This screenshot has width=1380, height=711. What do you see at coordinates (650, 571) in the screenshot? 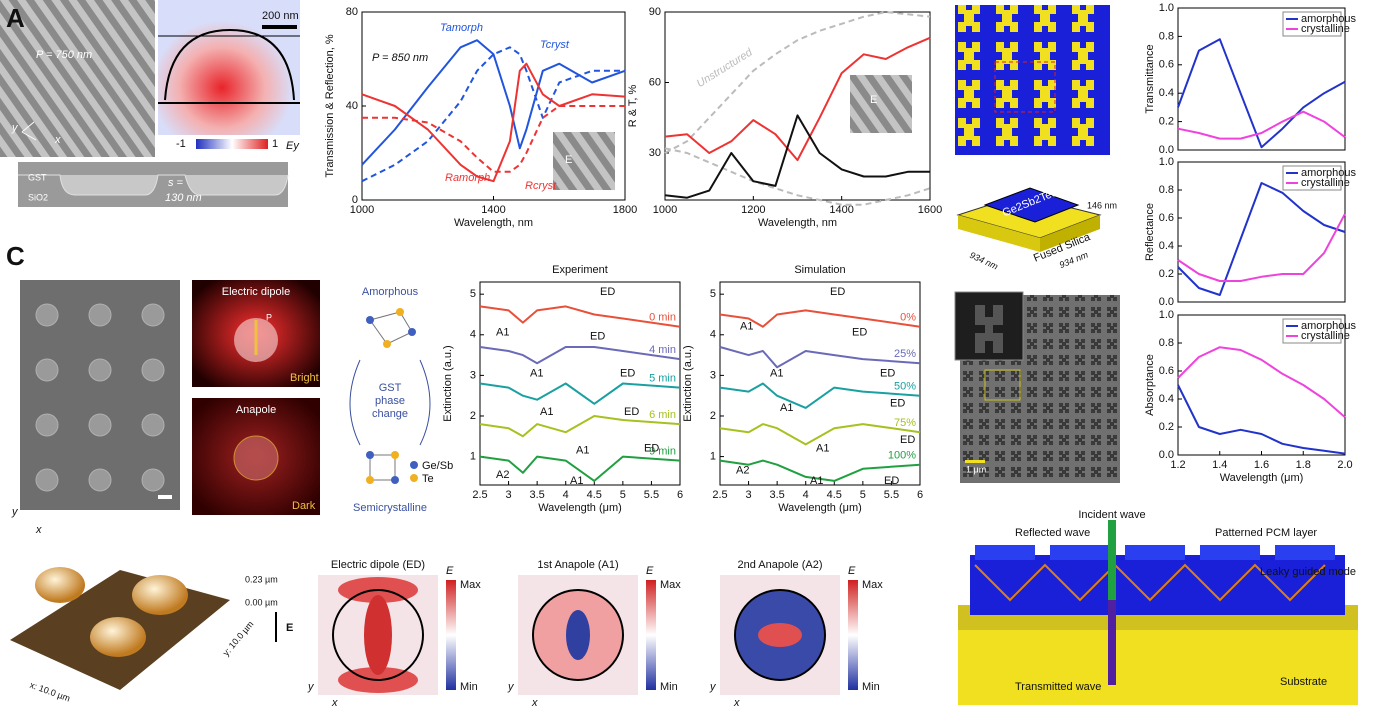
I see `colorbar-var: E` at bounding box center [650, 571].